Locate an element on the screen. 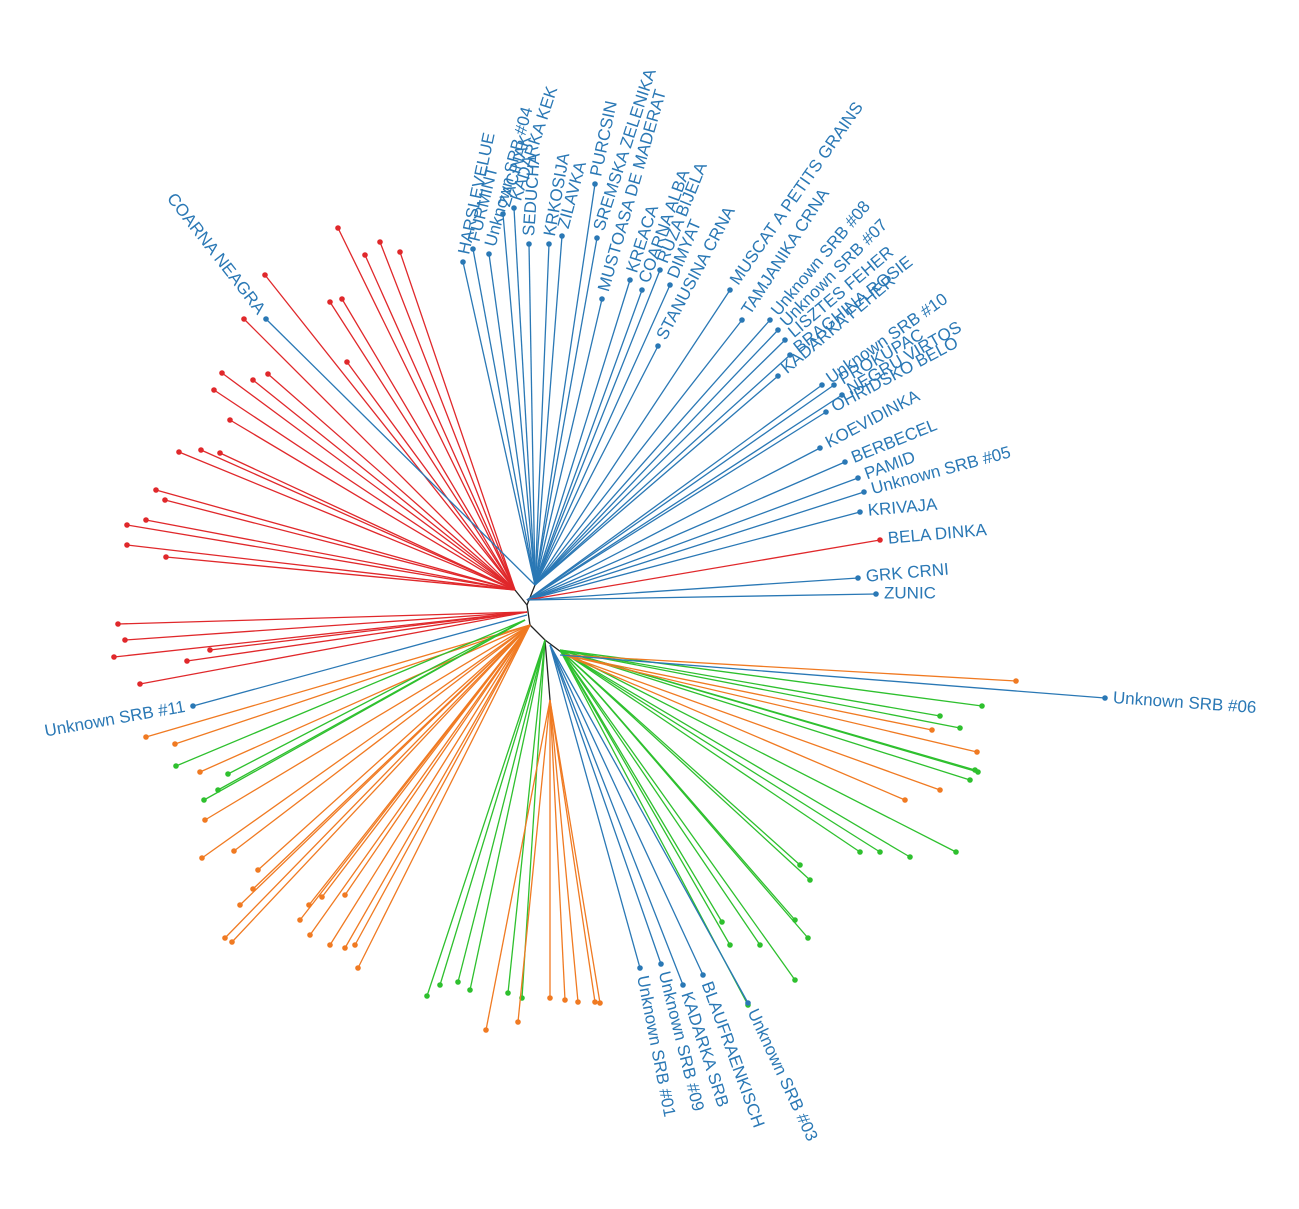 The height and width of the screenshot is (1209, 1299). leaf-label: Unknown SRB #06 is located at coordinates (1184, 702).